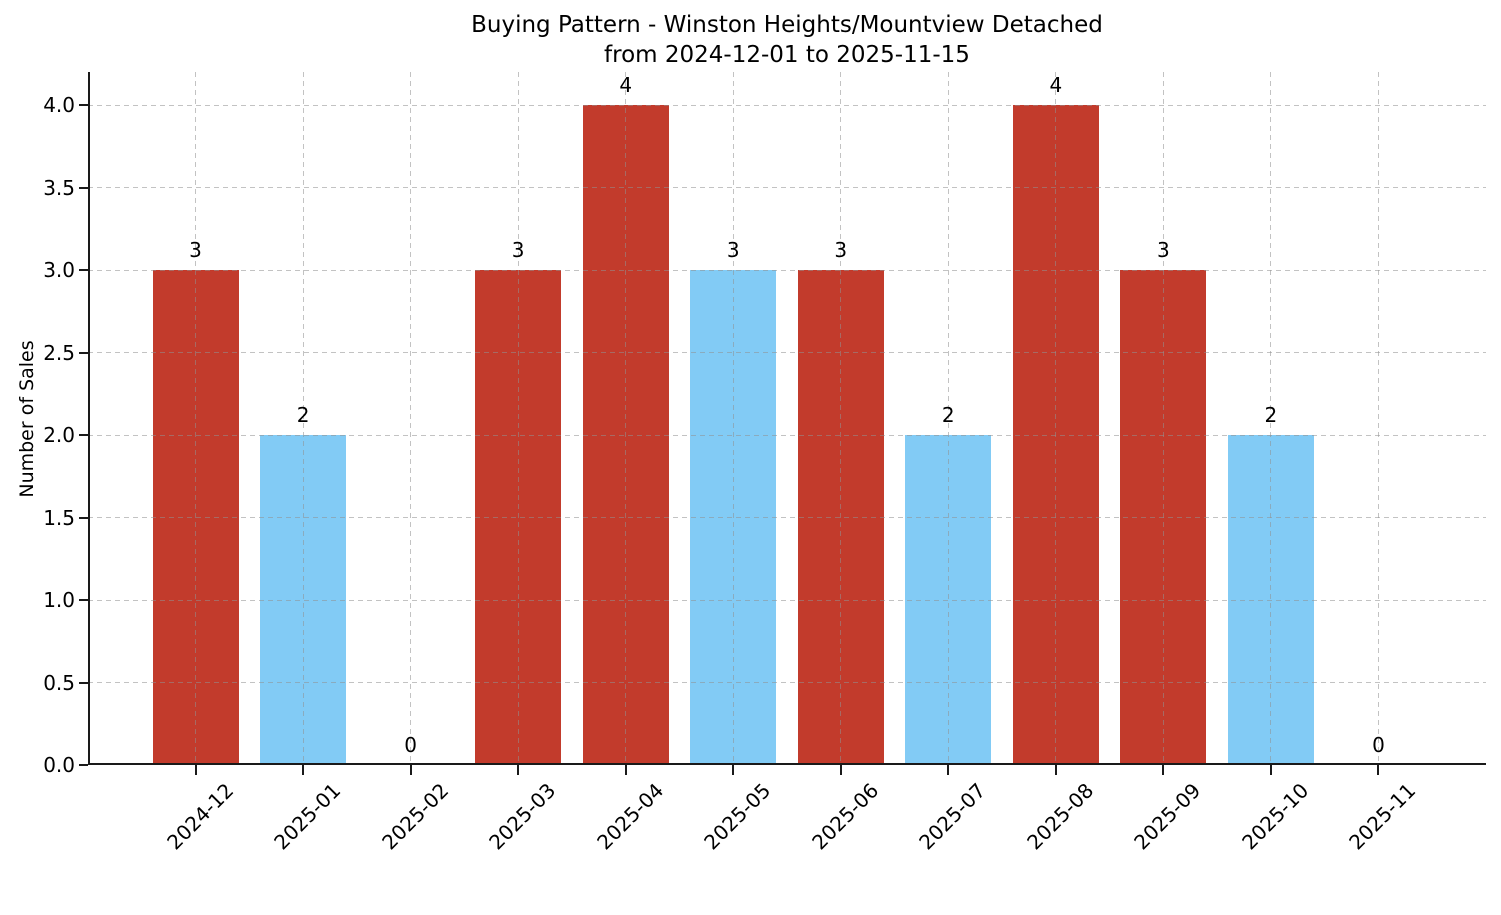 The height and width of the screenshot is (915, 1501). Describe the element at coordinates (89, 418) in the screenshot. I see `y-axis-spine` at that location.